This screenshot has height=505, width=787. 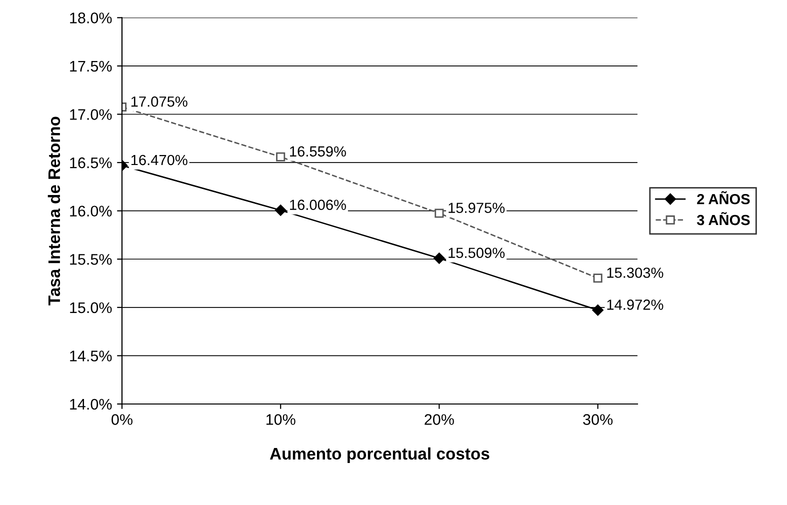 What do you see at coordinates (380, 455) in the screenshot?
I see `x-axis-title: Aumento porcentual costos` at bounding box center [380, 455].